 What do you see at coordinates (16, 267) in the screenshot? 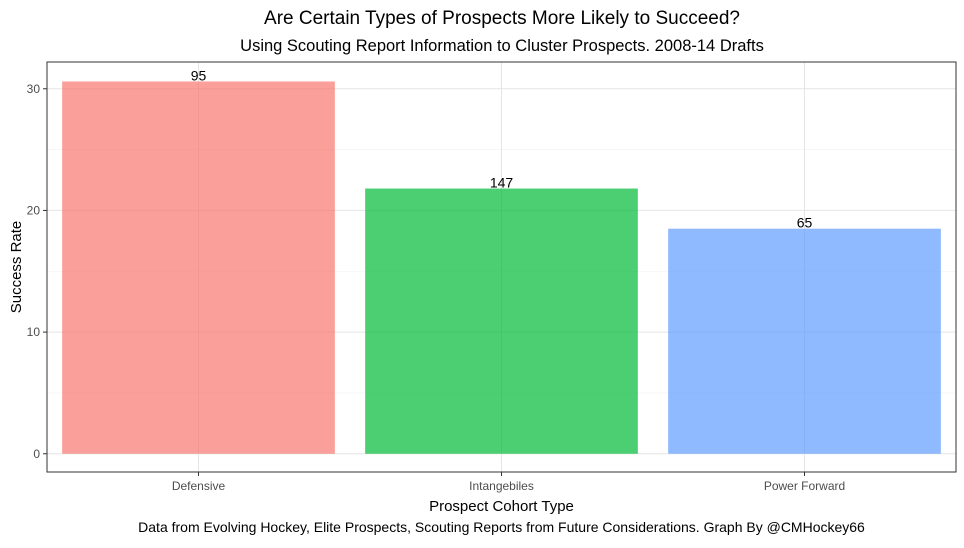
I see `y-axis-title: Success Rate` at bounding box center [16, 267].